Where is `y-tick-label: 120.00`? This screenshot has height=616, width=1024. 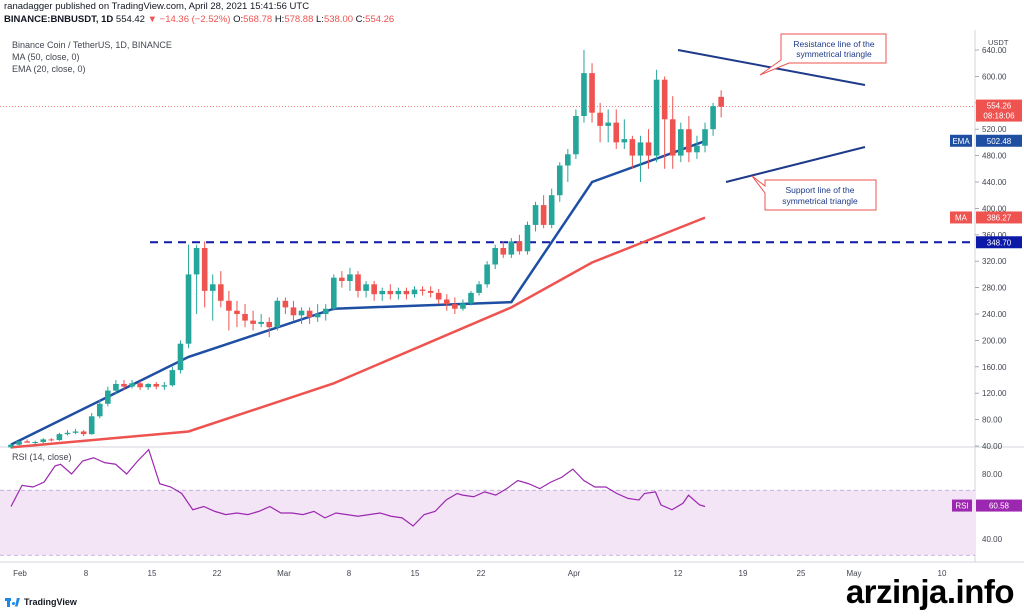 y-tick-label: 120.00 is located at coordinates (994, 393).